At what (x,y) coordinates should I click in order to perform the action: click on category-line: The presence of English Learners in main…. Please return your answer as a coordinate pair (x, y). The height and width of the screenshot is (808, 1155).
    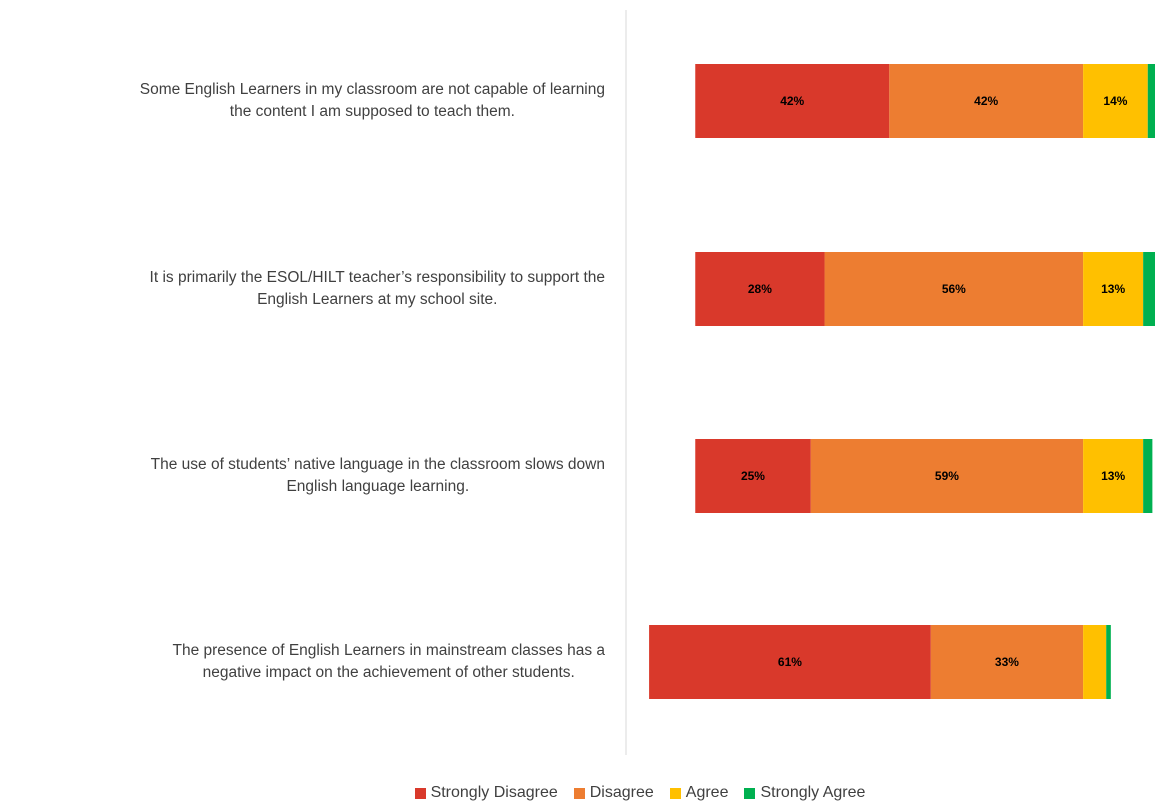
    Looking at the image, I should click on (389, 650).